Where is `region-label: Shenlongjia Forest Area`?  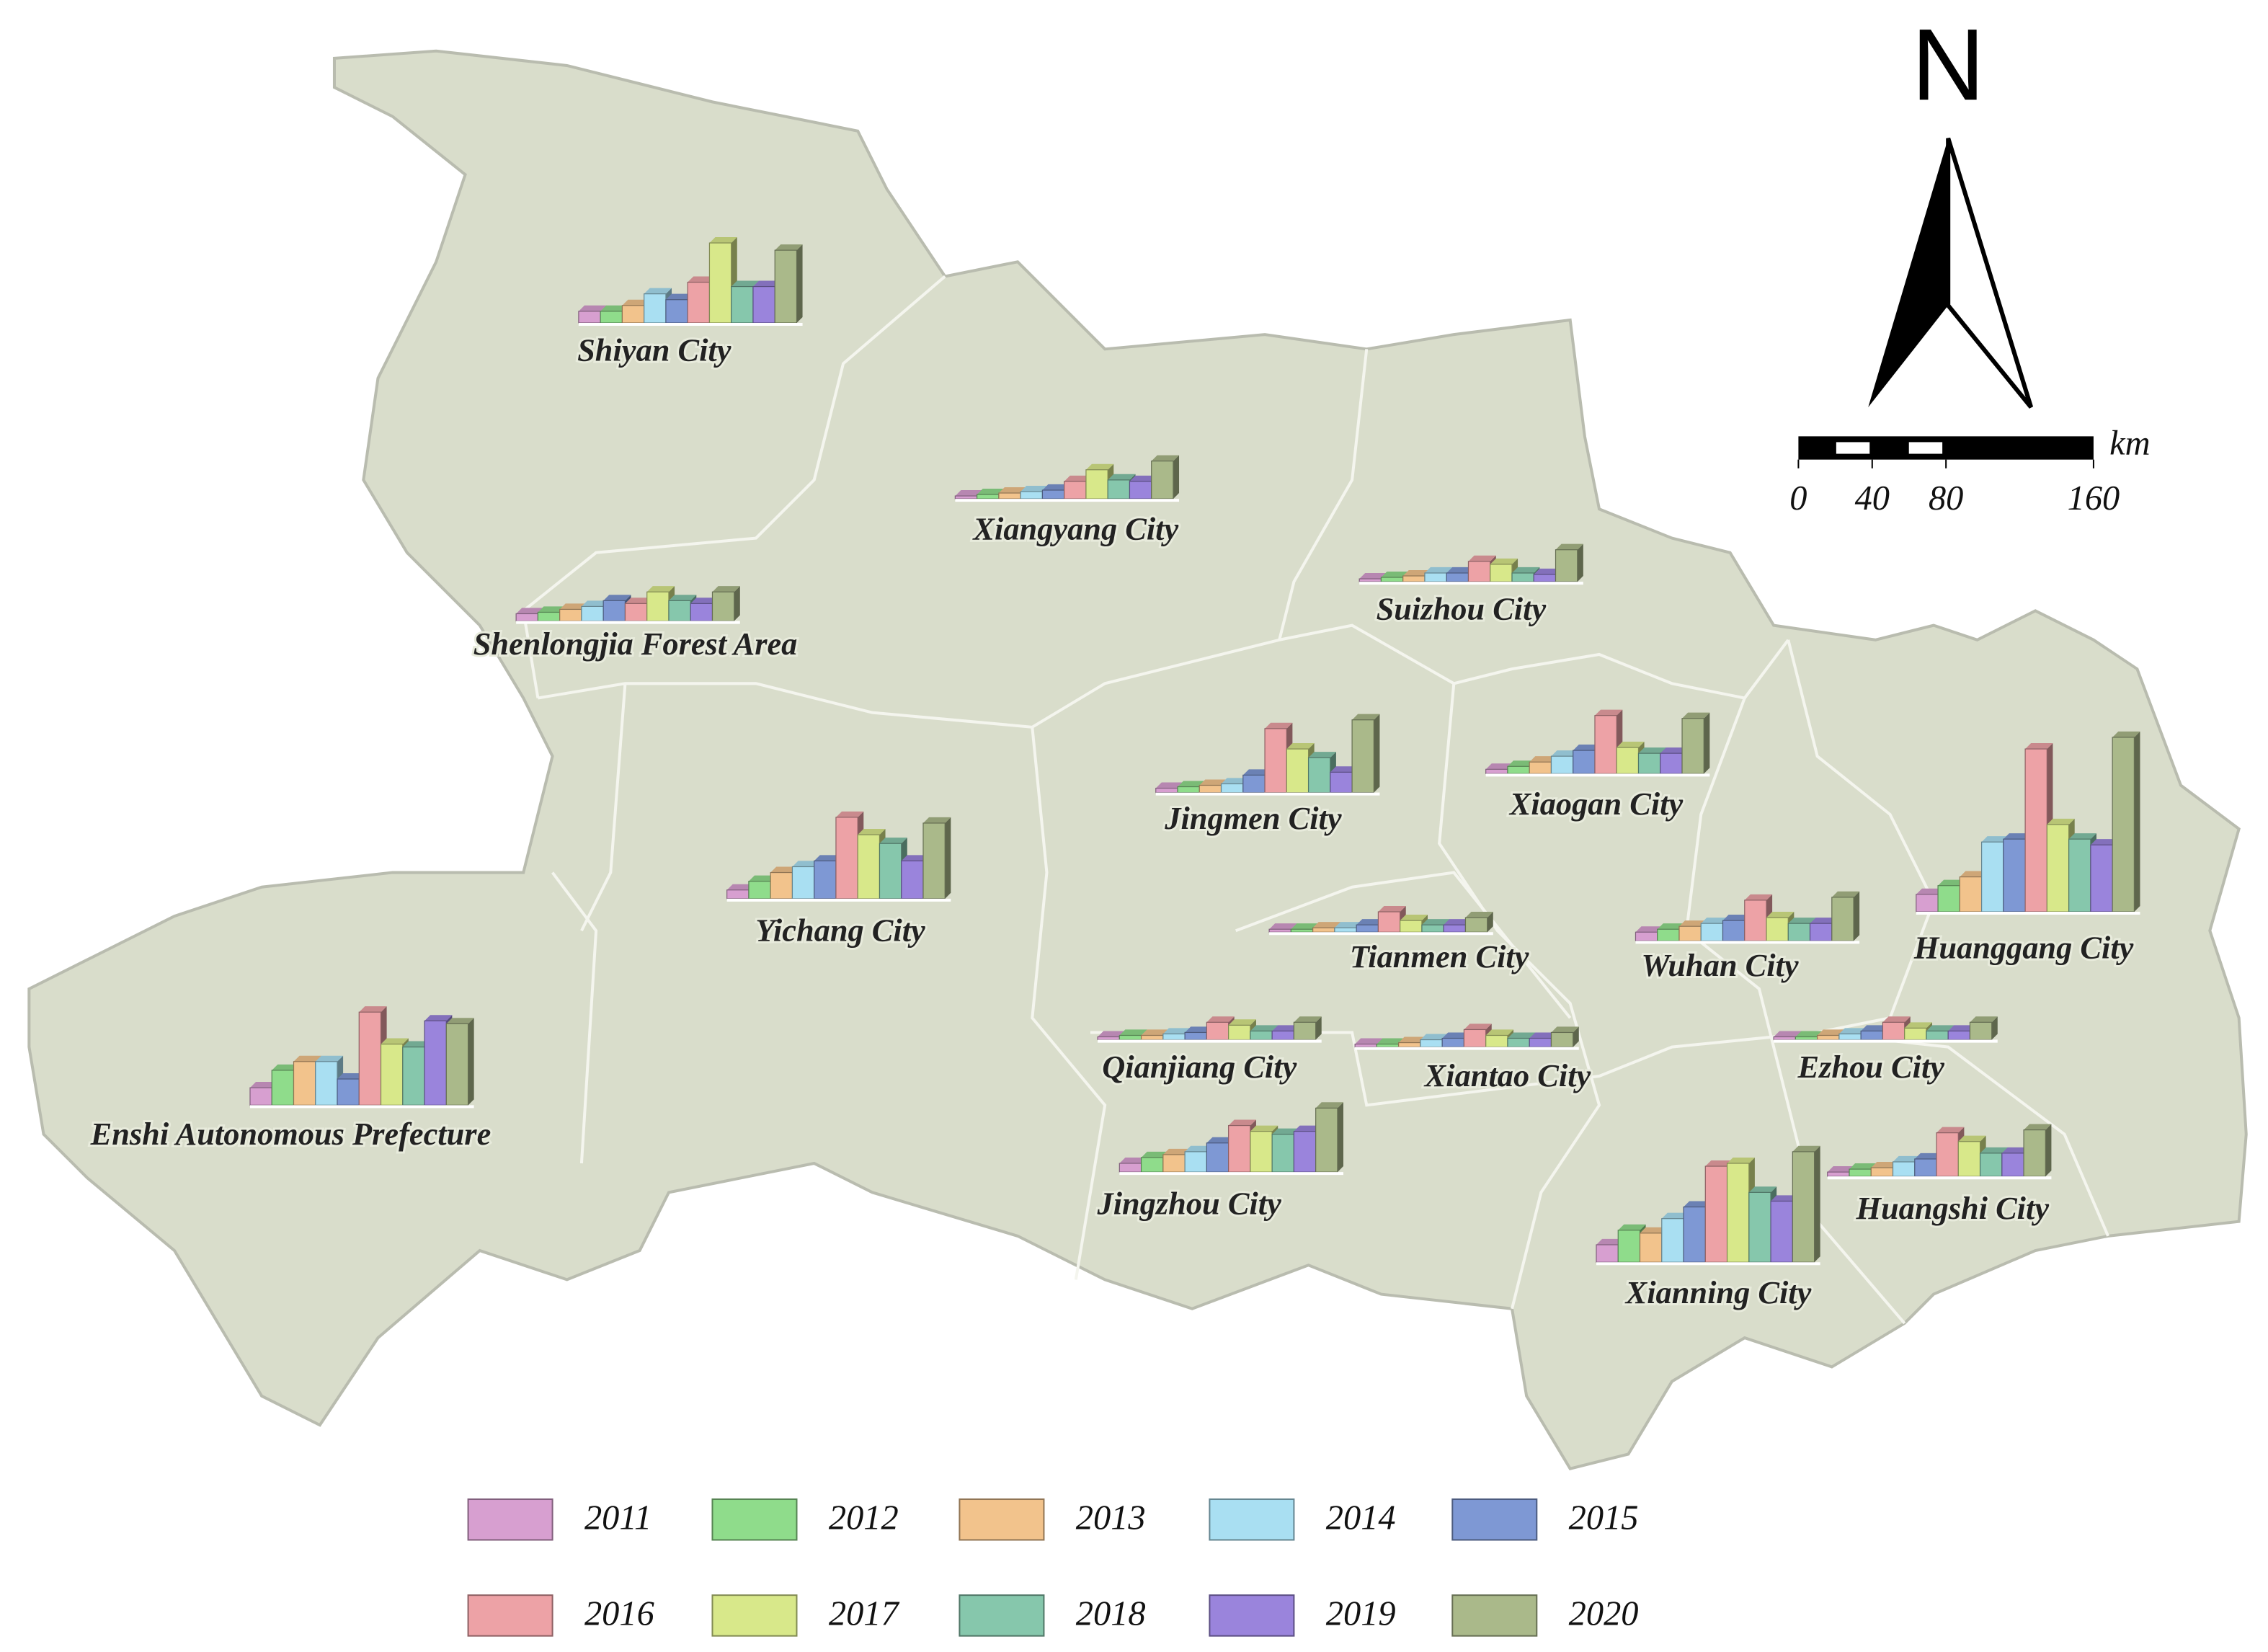
region-label: Shenlongjia Forest Area is located at coordinates (636, 644).